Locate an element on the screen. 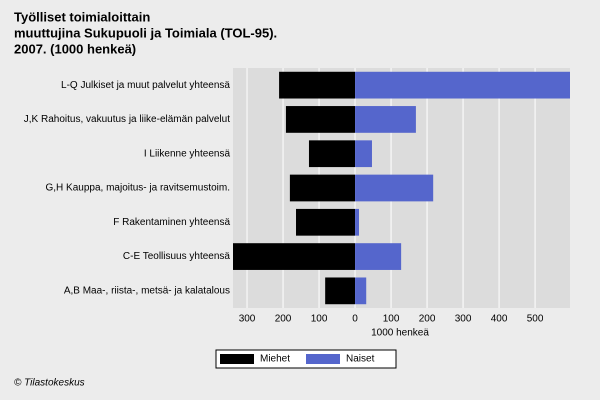  chart-title: Työlliset toimialoittain is located at coordinates (82, 16).